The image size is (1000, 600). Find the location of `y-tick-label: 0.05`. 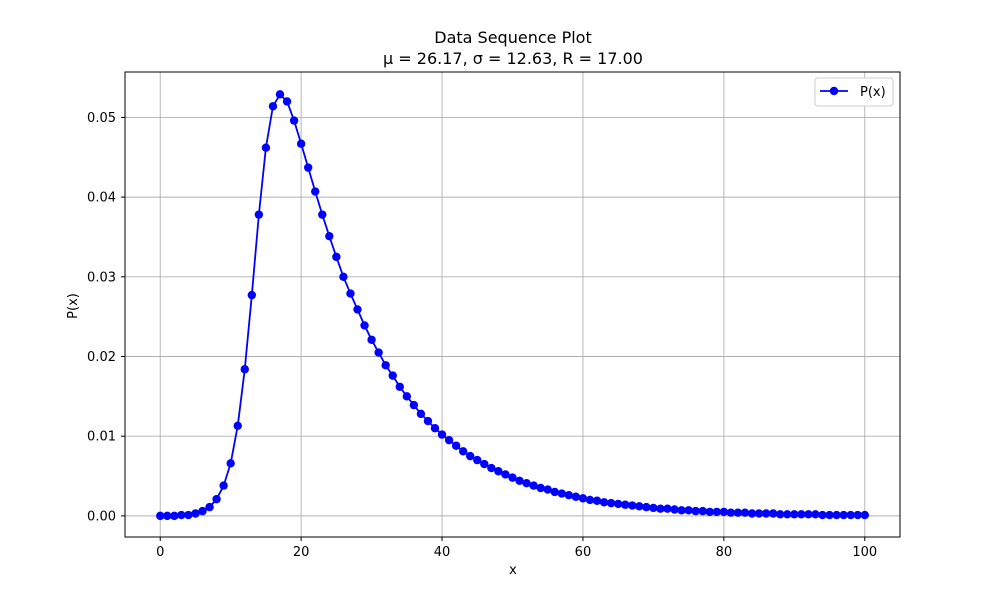

y-tick-label: 0.05 is located at coordinates (101, 118).